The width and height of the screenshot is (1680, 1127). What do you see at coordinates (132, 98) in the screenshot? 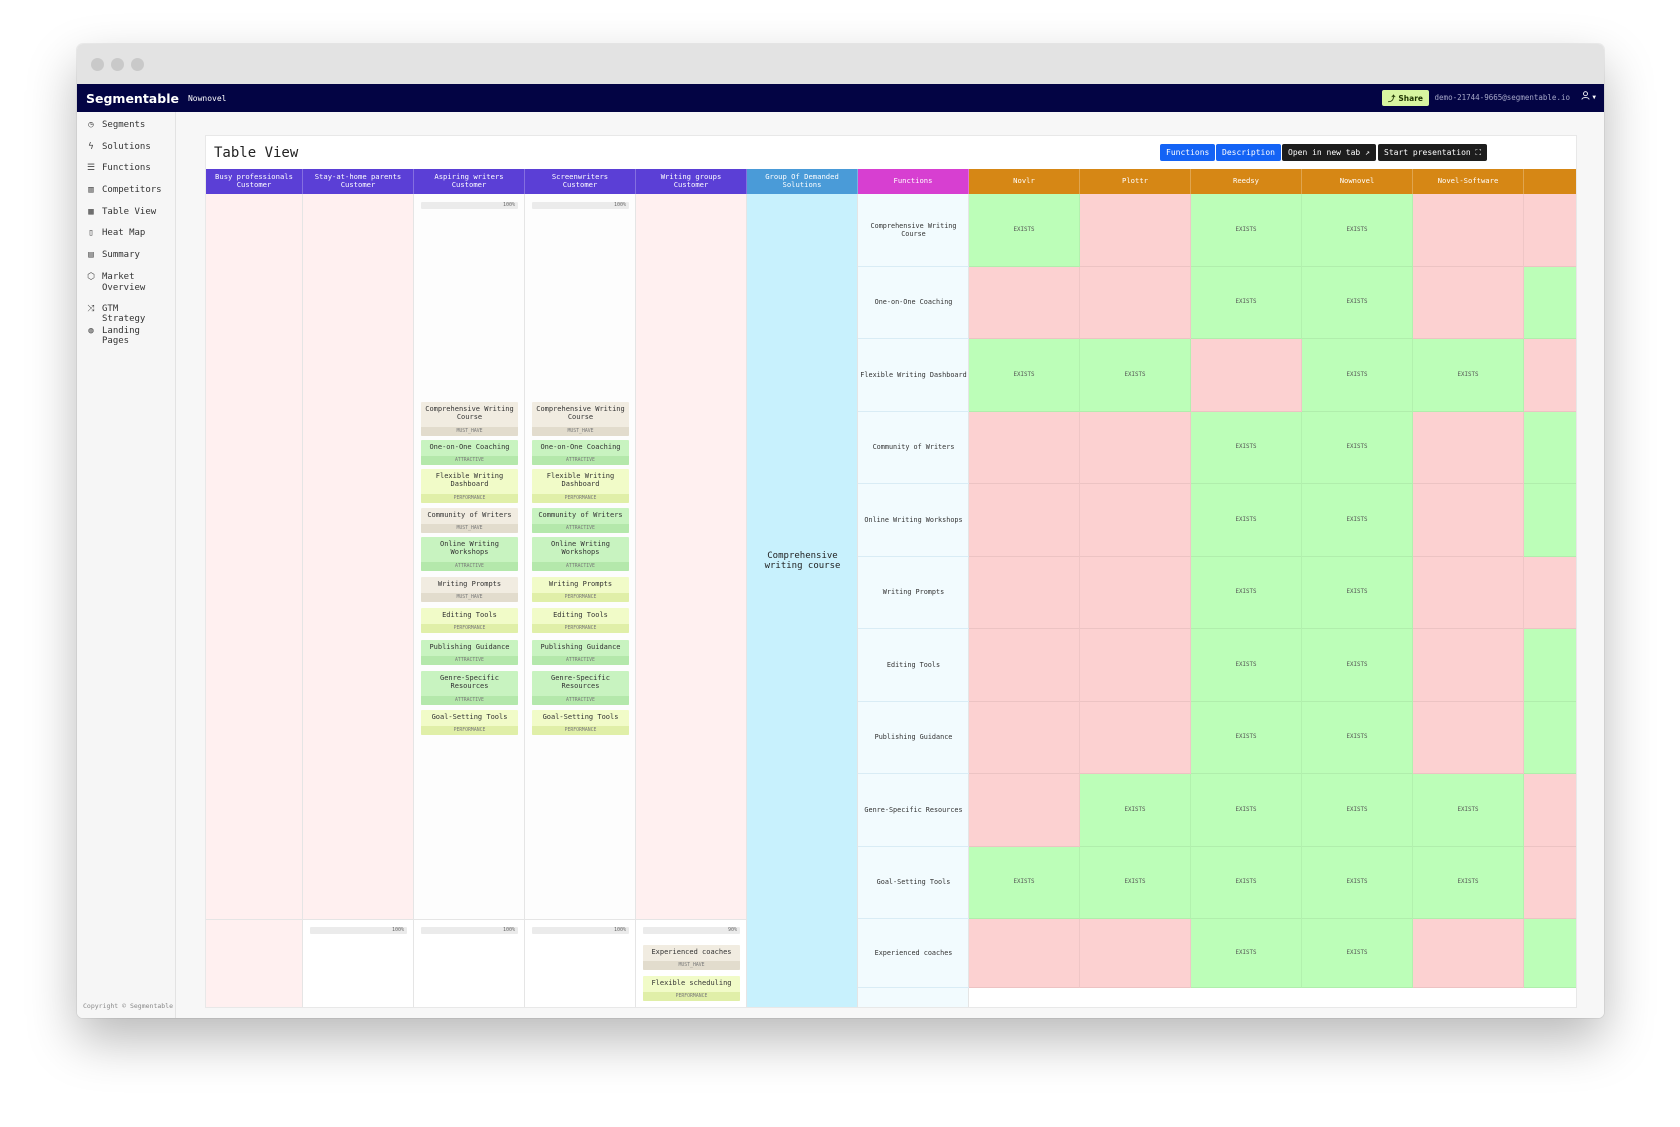
I see `brand-logo: Segmentable` at bounding box center [132, 98].